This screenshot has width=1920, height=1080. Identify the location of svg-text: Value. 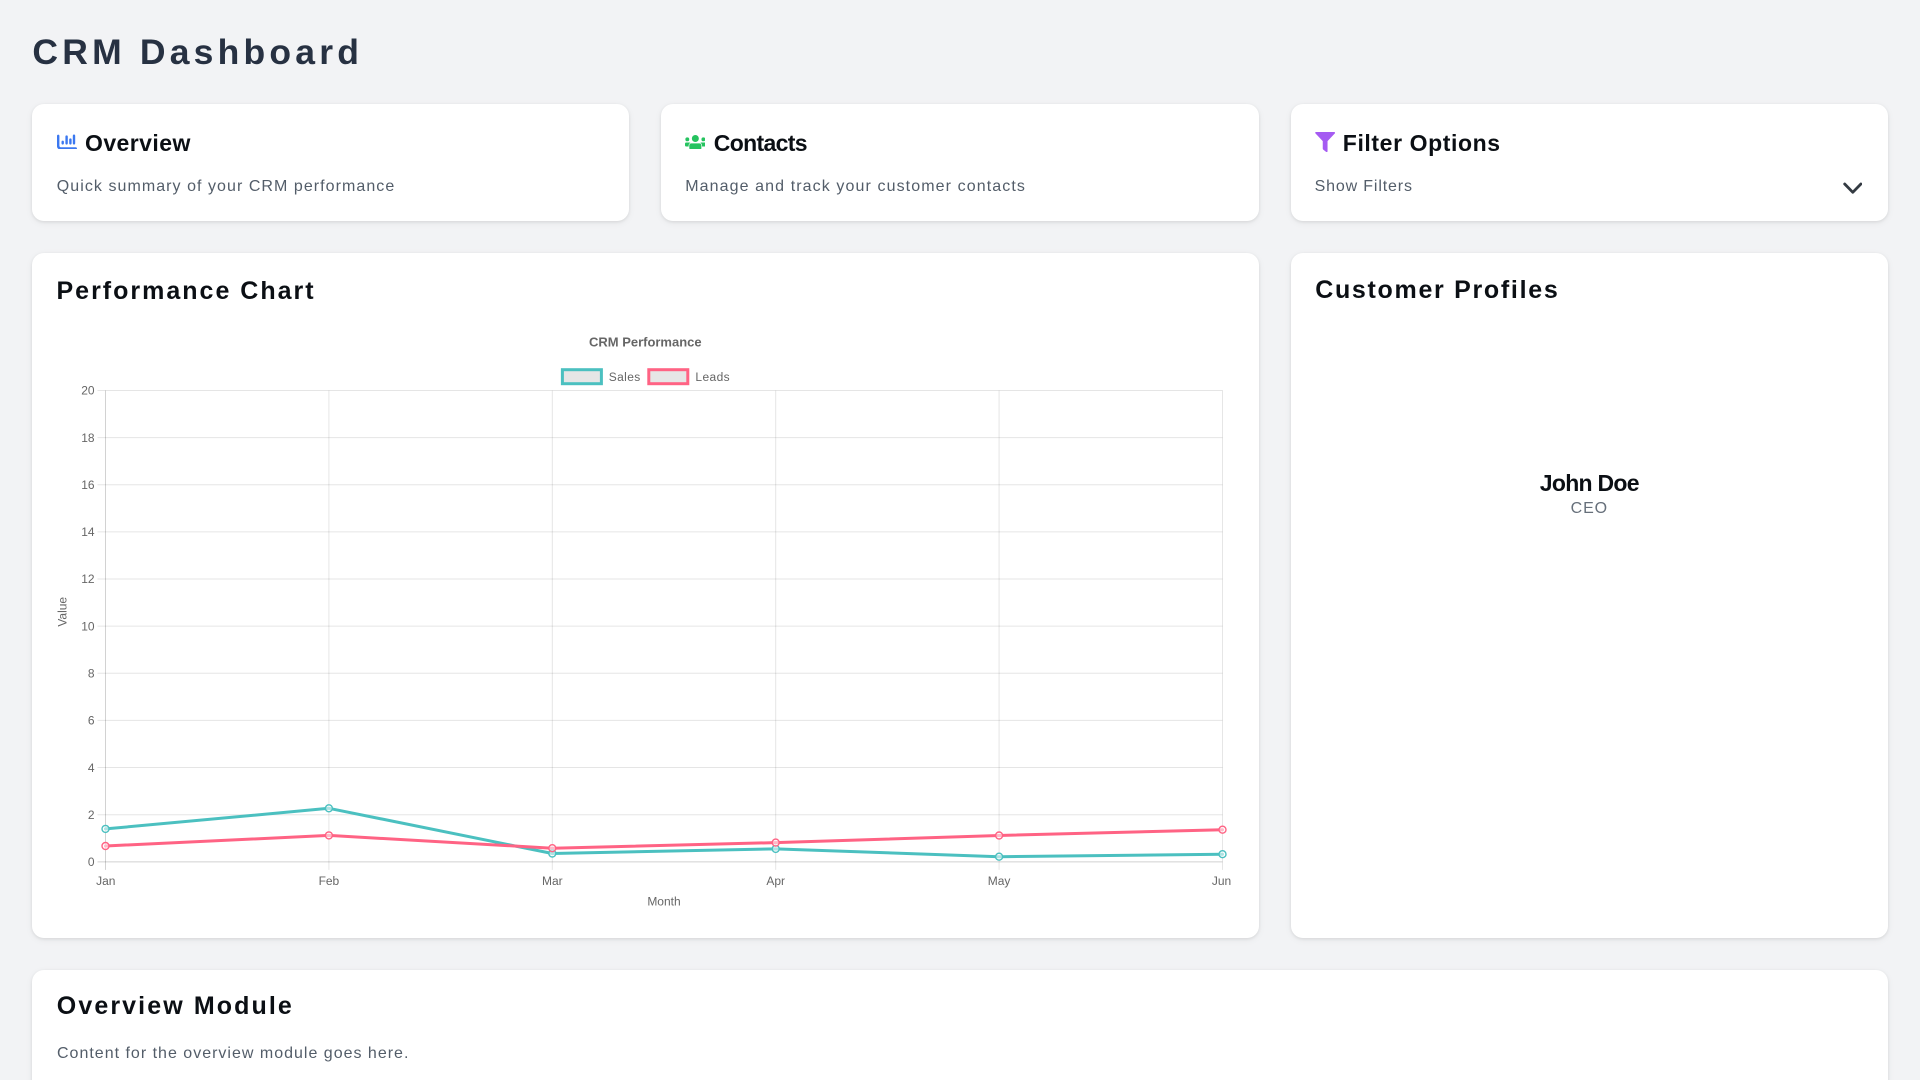
(62, 611).